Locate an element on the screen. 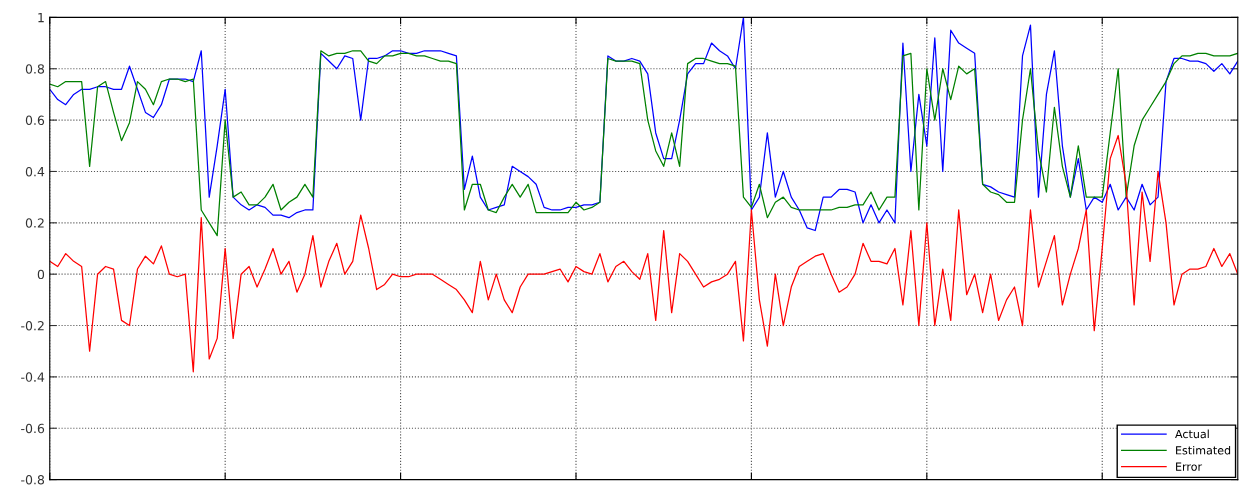  y-tick-label: -0.4 is located at coordinates (33, 377).